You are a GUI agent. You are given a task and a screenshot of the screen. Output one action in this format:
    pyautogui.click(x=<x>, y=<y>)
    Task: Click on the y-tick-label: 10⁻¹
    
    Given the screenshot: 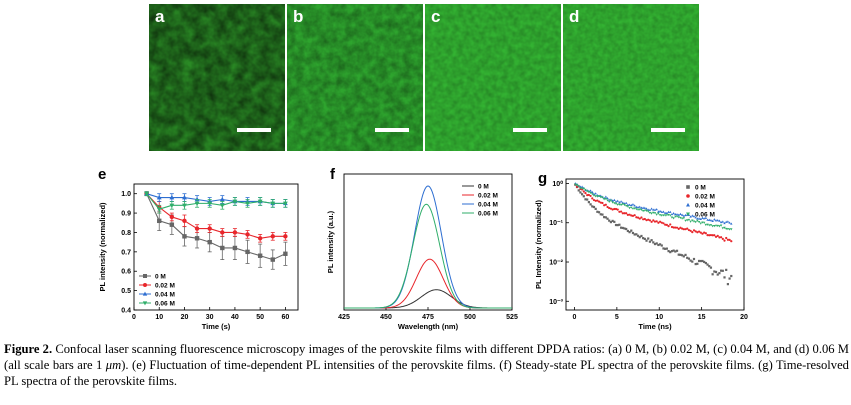 What is the action you would take?
    pyautogui.click(x=556, y=223)
    